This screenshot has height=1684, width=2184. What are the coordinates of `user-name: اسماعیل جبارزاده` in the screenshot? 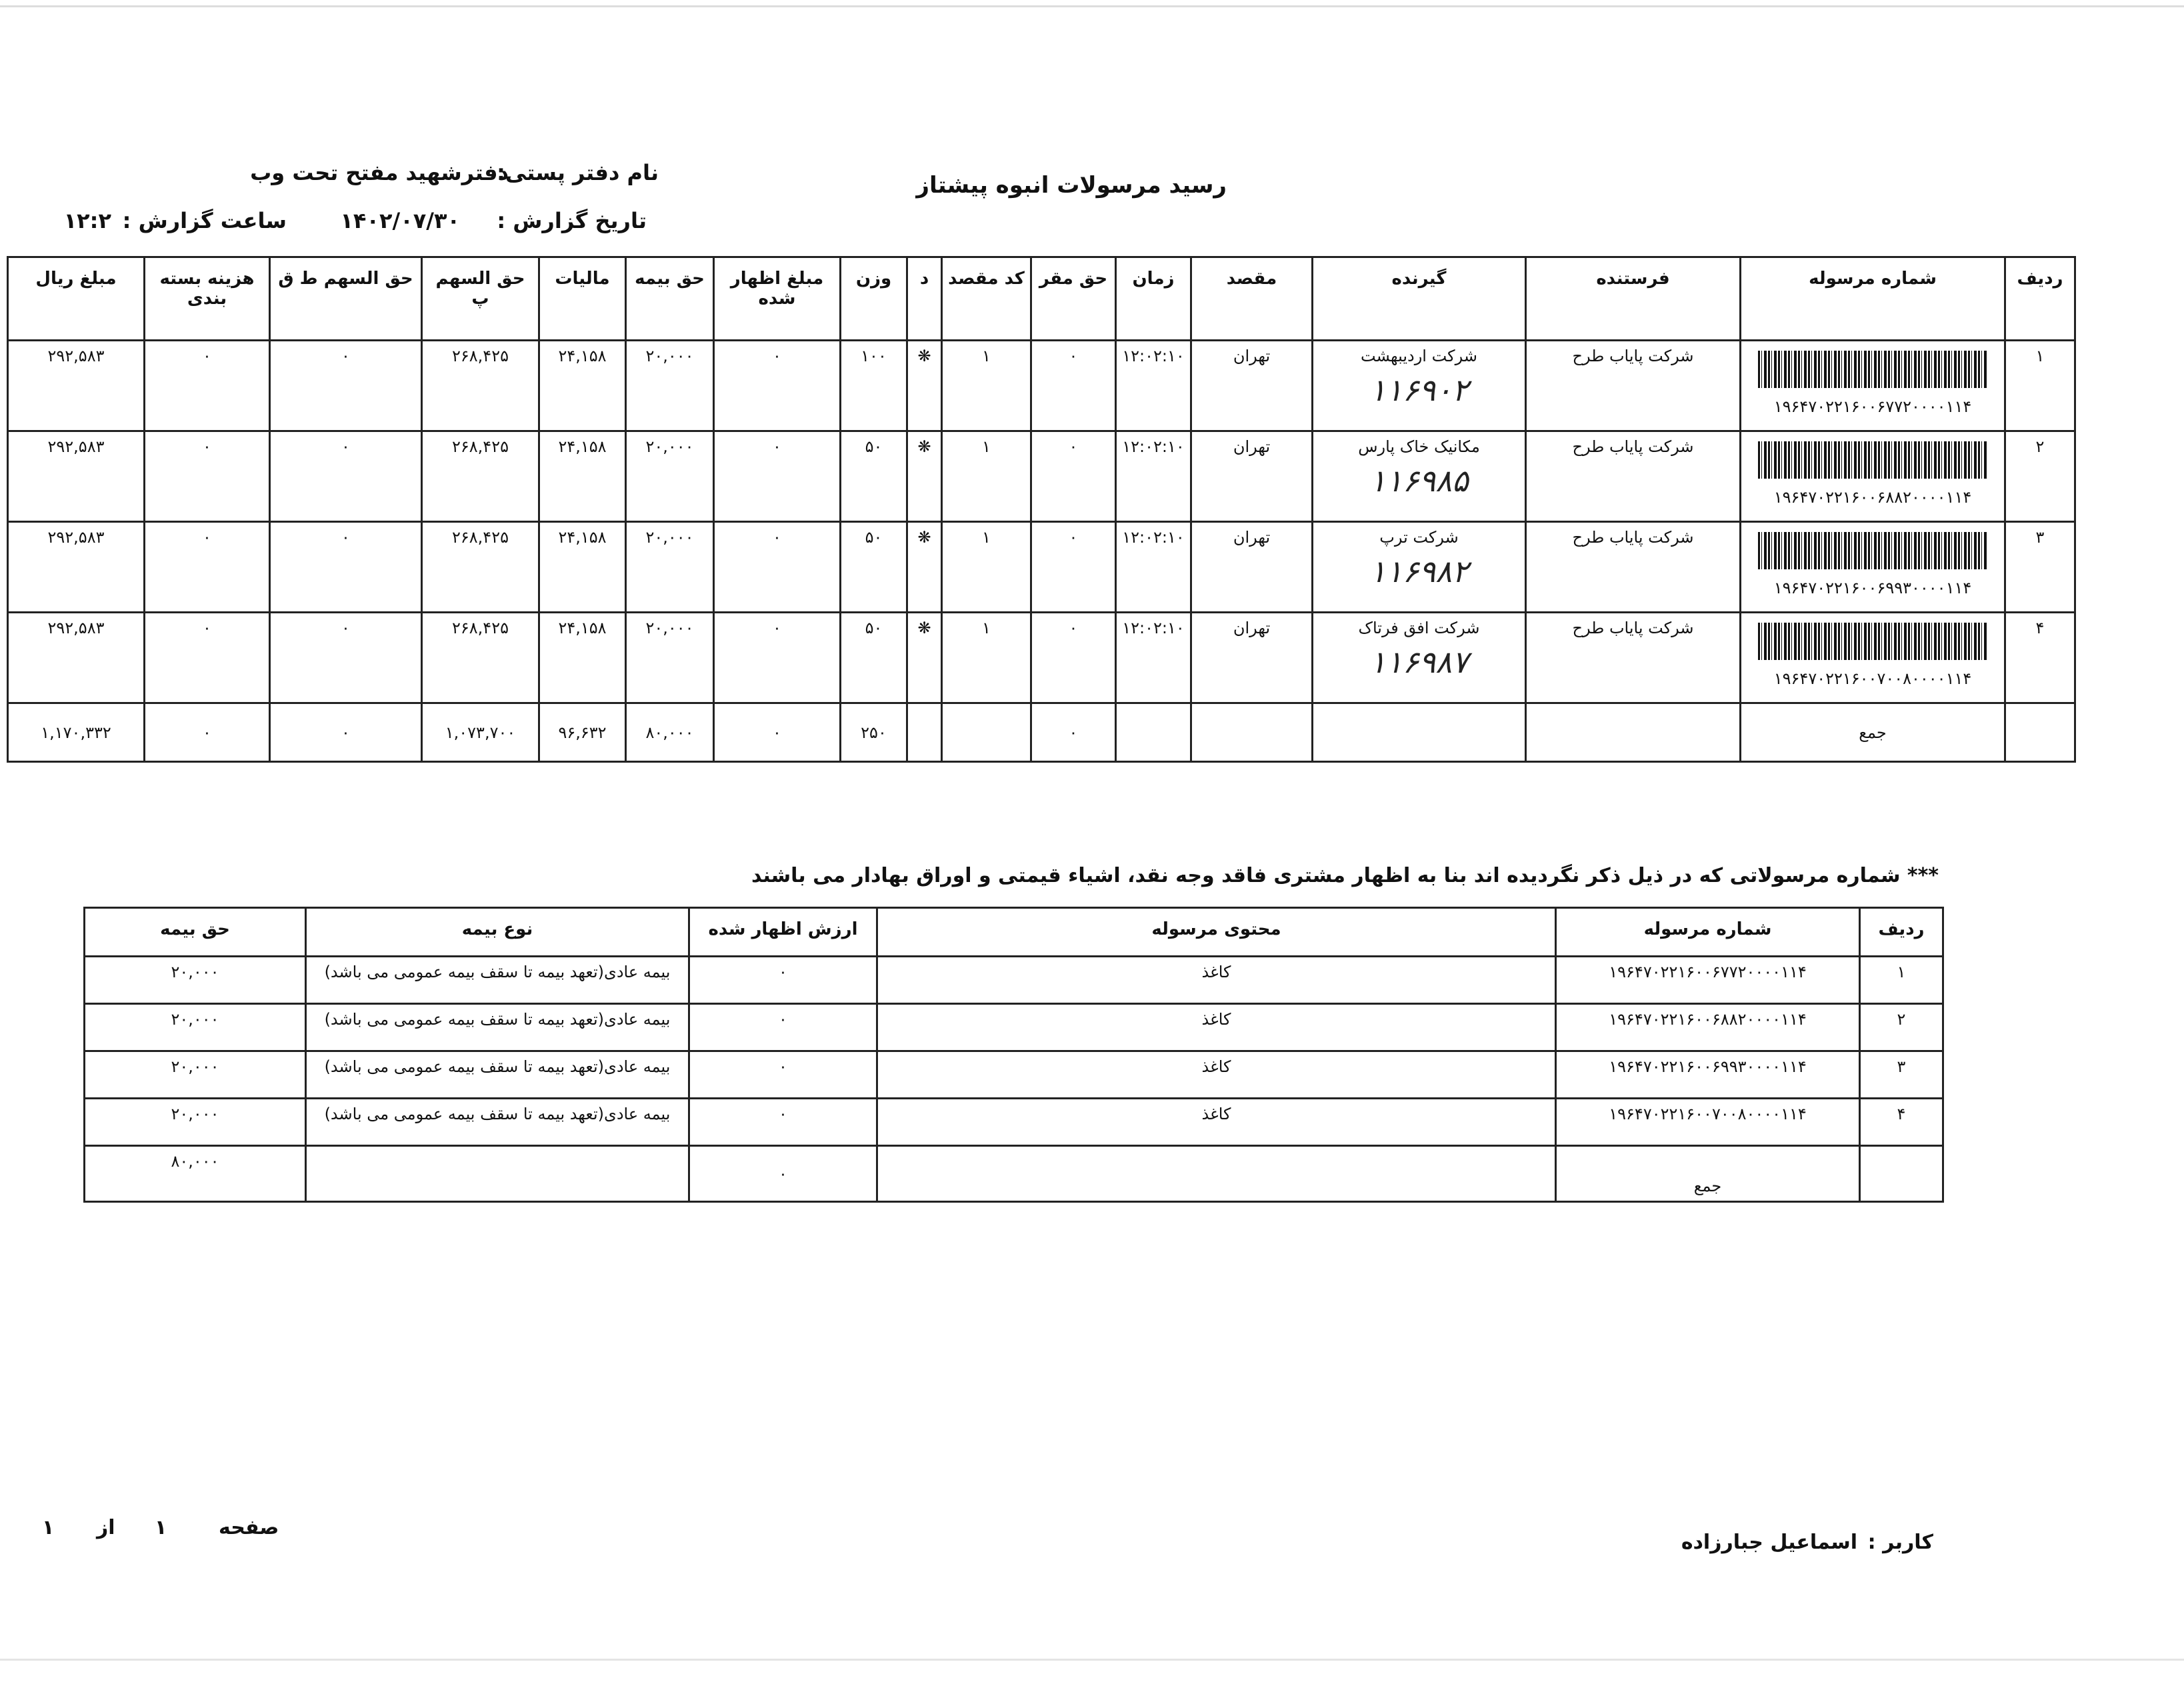 It's located at (1769, 1542).